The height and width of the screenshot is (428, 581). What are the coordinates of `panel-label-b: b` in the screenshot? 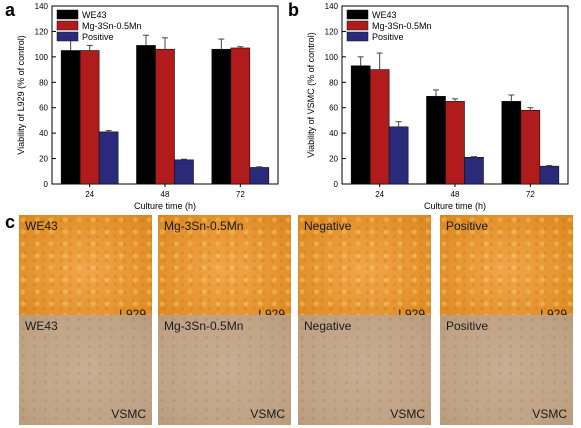 It's located at (293, 10).